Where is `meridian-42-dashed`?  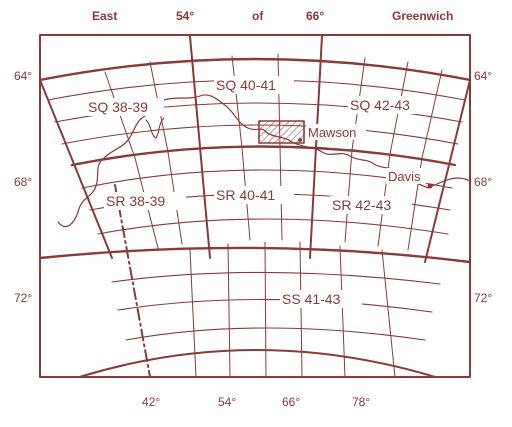
meridian-42-dashed is located at coordinates (132, 280).